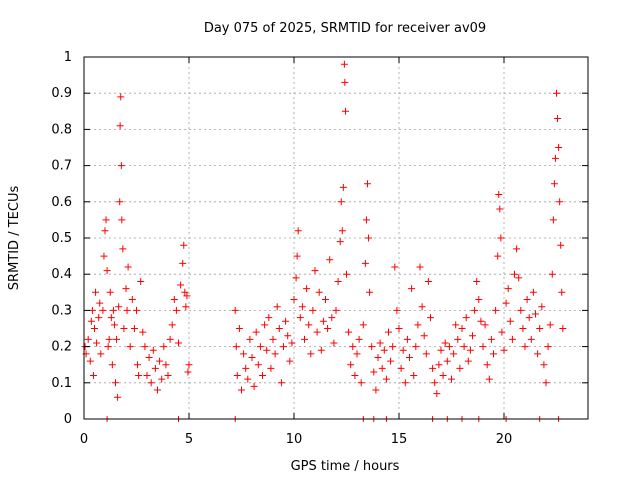 Image resolution: width=640 pixels, height=480 pixels. I want to click on y-tick-label: 0.8, so click(61, 129).